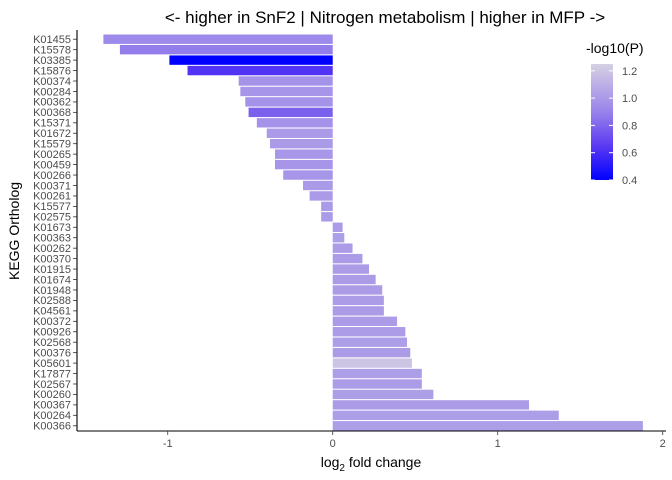  I want to click on y-tick-label: K00260, so click(52, 395).